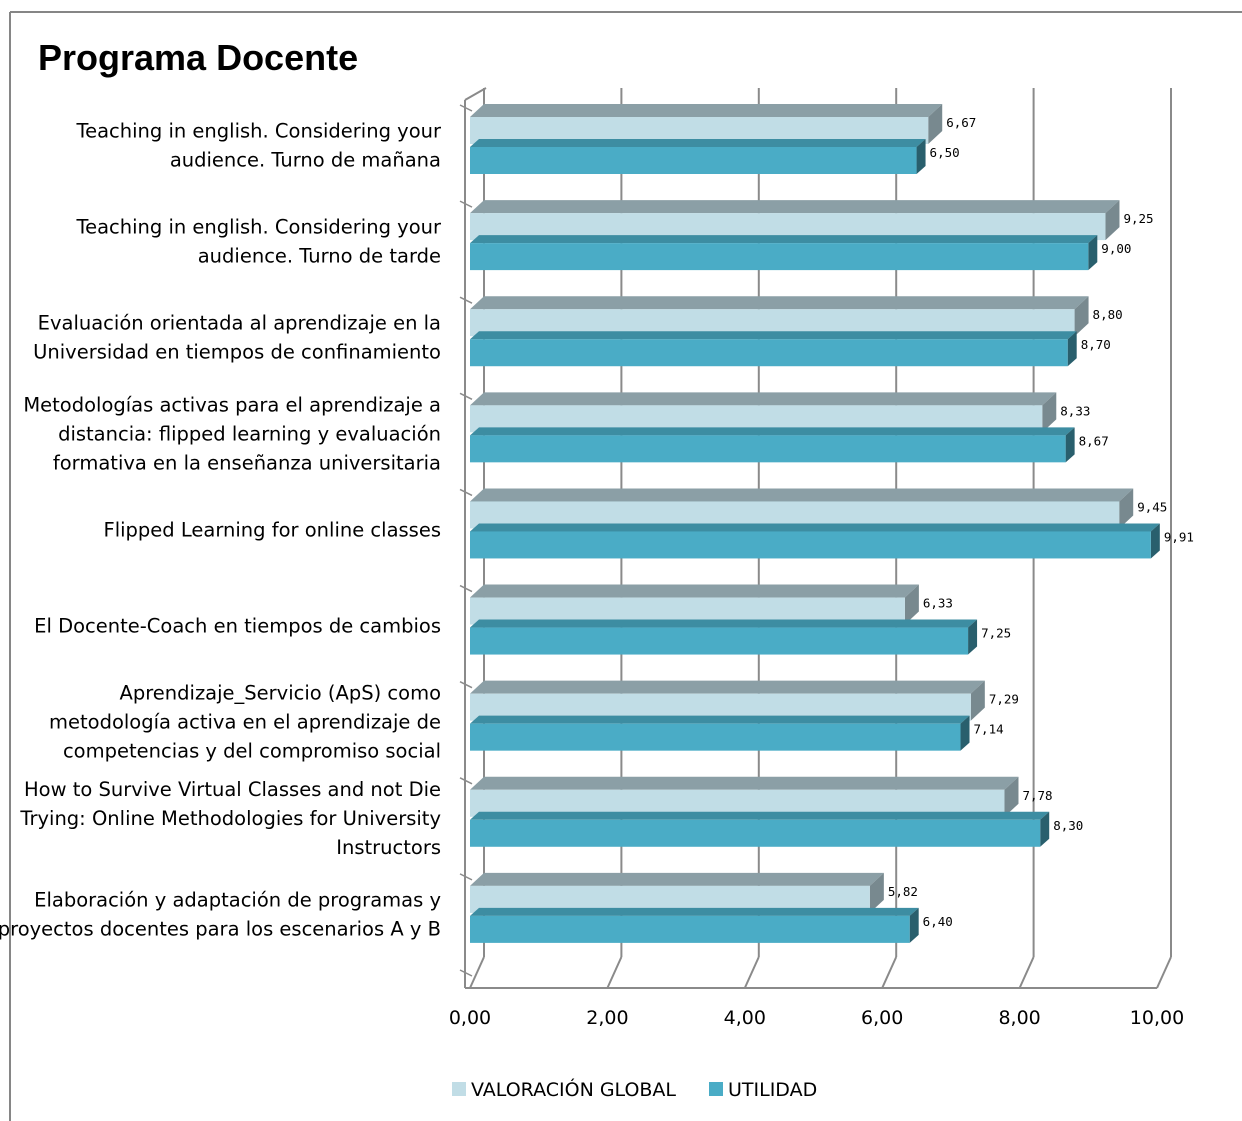 The width and height of the screenshot is (1242, 1121). What do you see at coordinates (237, 352) in the screenshot?
I see `category-label-line: Universidad en tiempos de confinamiento` at bounding box center [237, 352].